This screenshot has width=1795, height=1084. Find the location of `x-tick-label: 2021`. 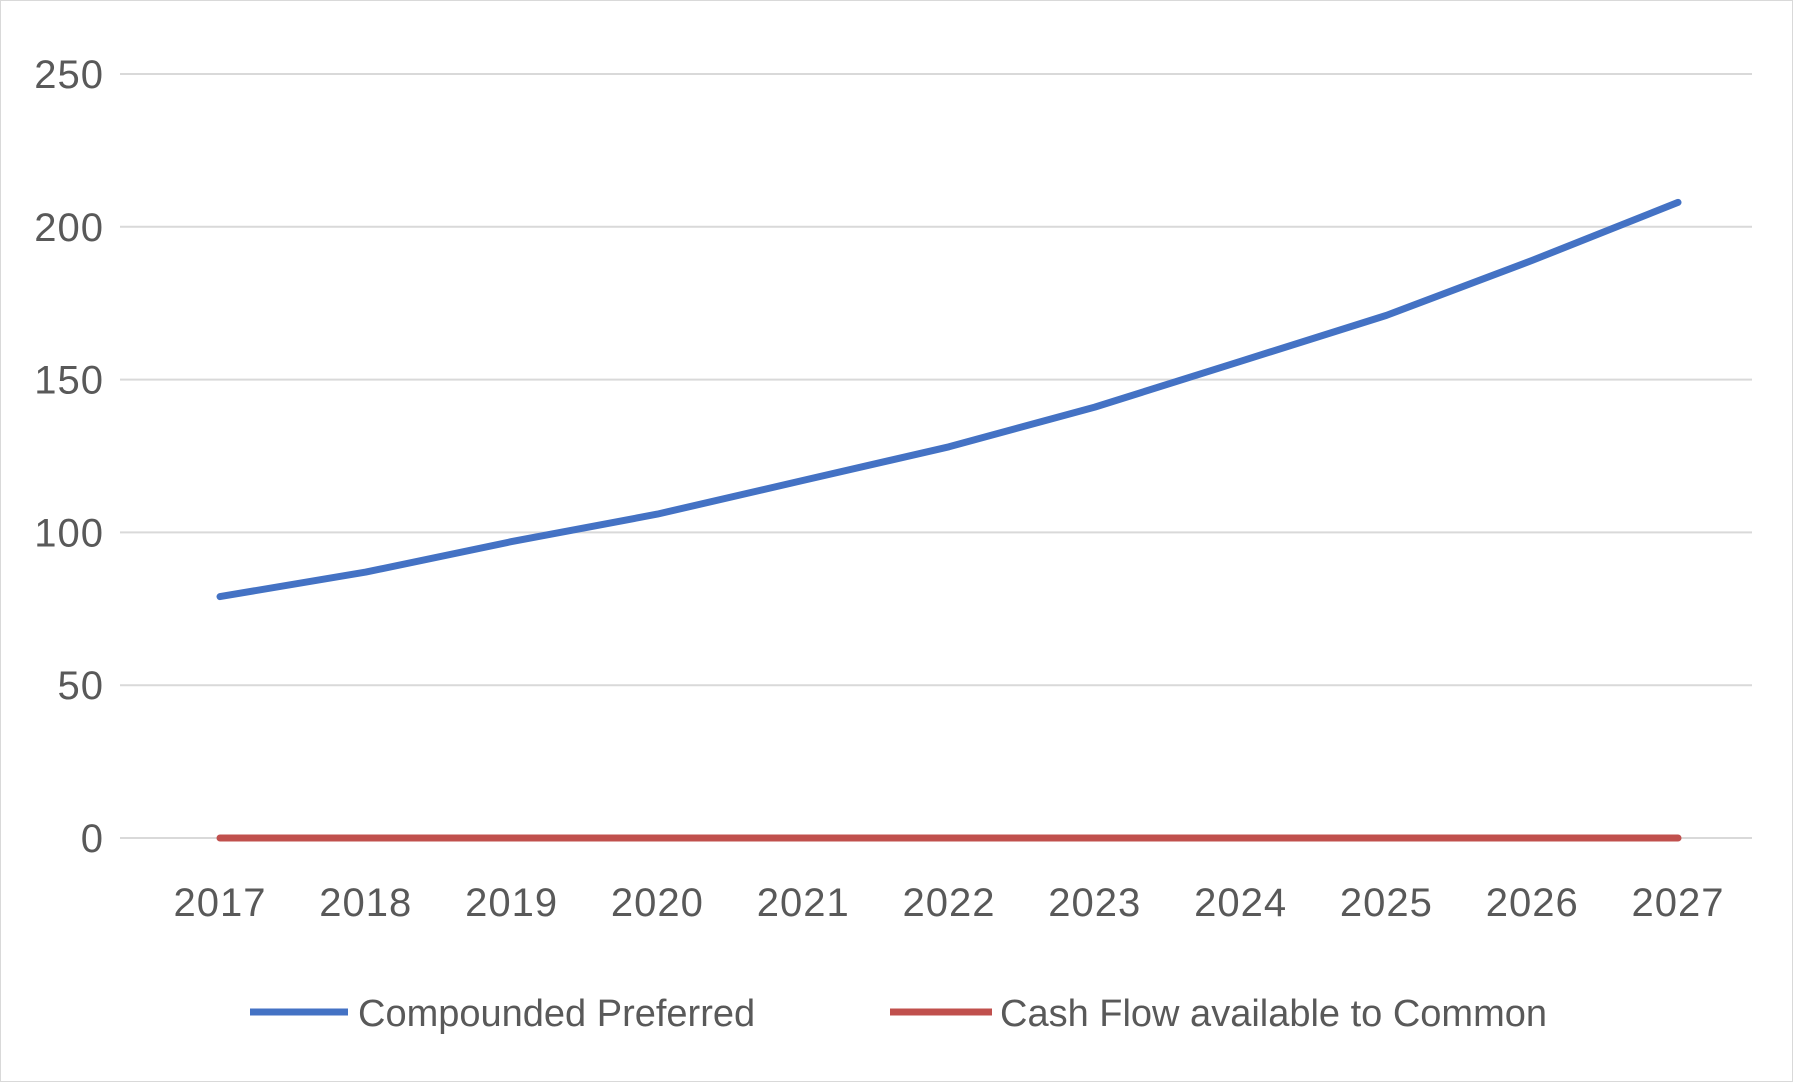

x-tick-label: 2021 is located at coordinates (803, 903).